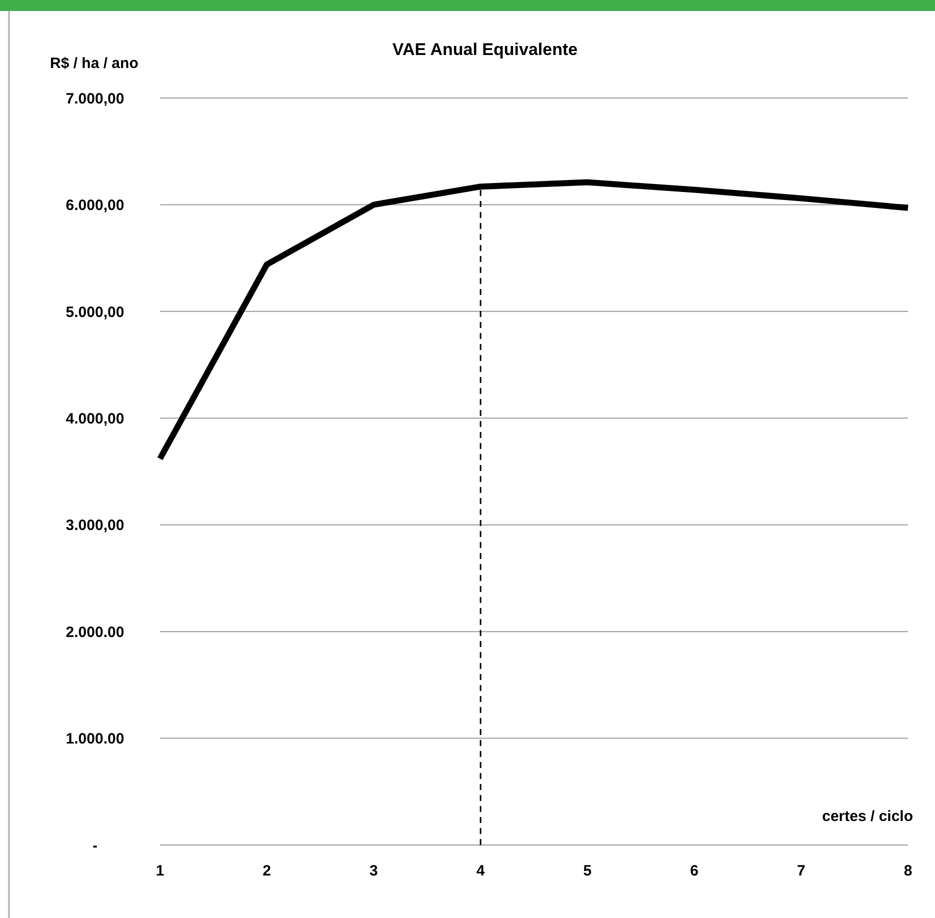  Describe the element at coordinates (95, 99) in the screenshot. I see `y-tick-label: 7.000,00` at that location.